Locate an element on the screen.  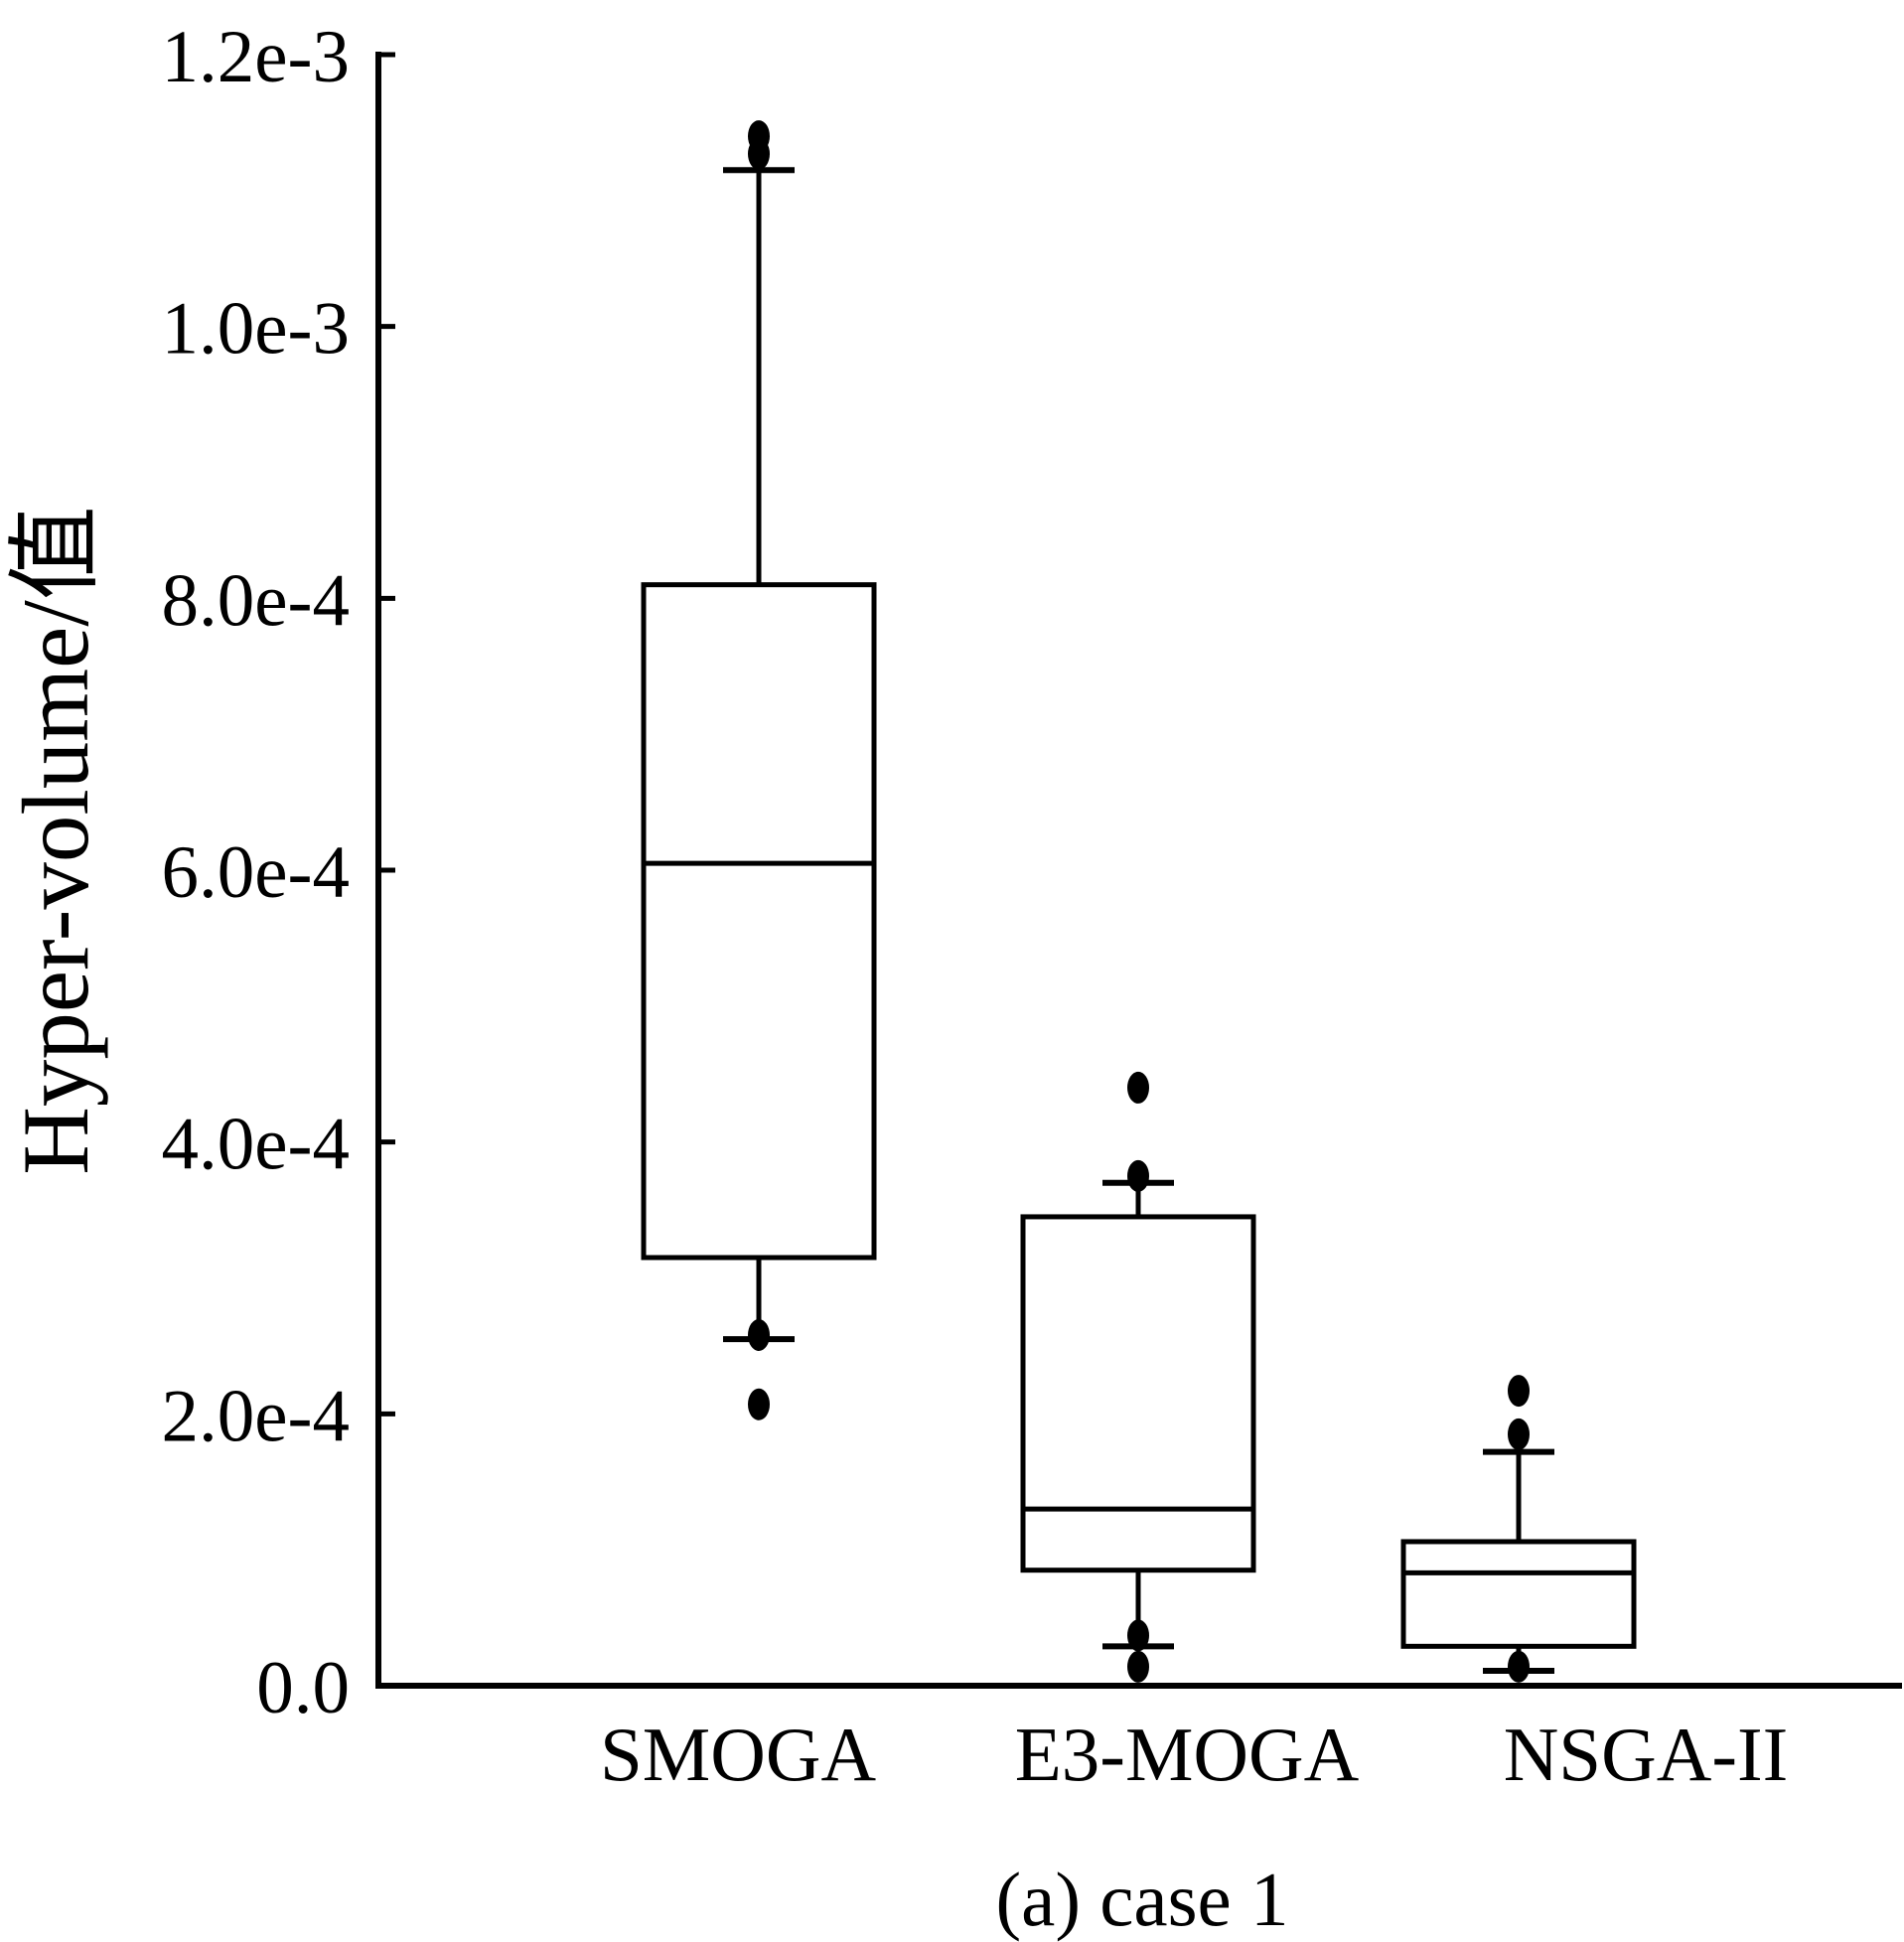
y-tick-label: 1.0e-3 is located at coordinates (255, 330).